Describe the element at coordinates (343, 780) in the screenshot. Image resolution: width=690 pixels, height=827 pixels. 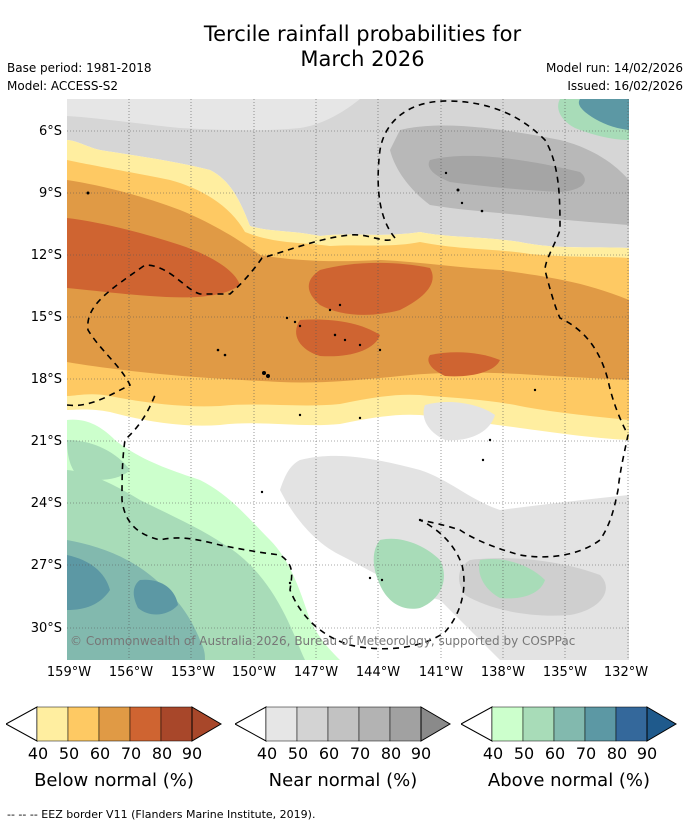
I see `colorbar-near-title: Near normal (%)` at that location.